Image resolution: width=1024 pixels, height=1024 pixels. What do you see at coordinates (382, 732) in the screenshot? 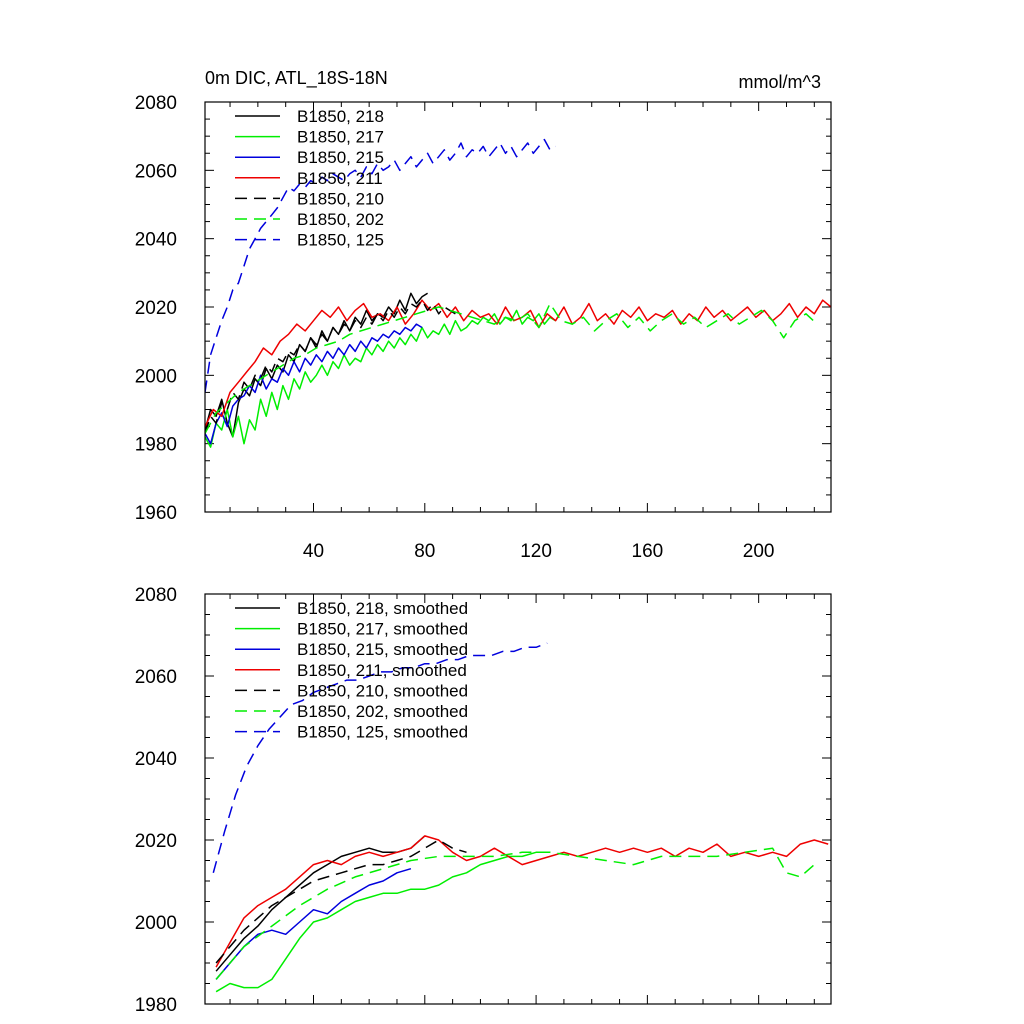
I see `legend-label: B1850, 125, smoothed` at bounding box center [382, 732].